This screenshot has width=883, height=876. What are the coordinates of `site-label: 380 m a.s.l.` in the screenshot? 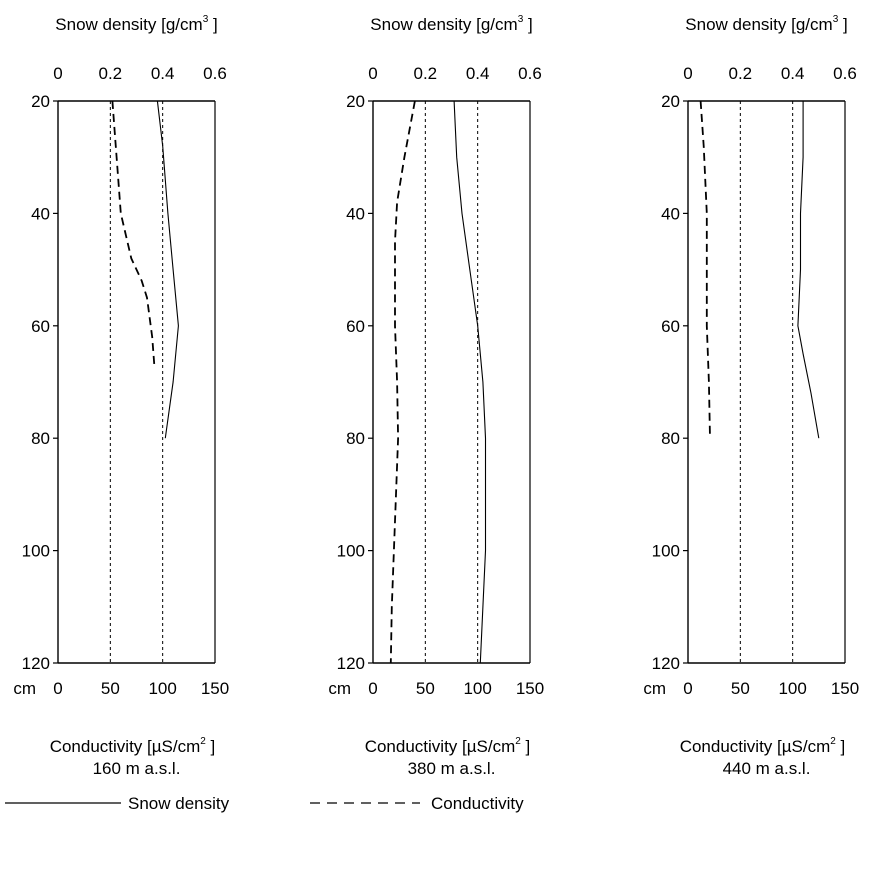 It's located at (452, 768).